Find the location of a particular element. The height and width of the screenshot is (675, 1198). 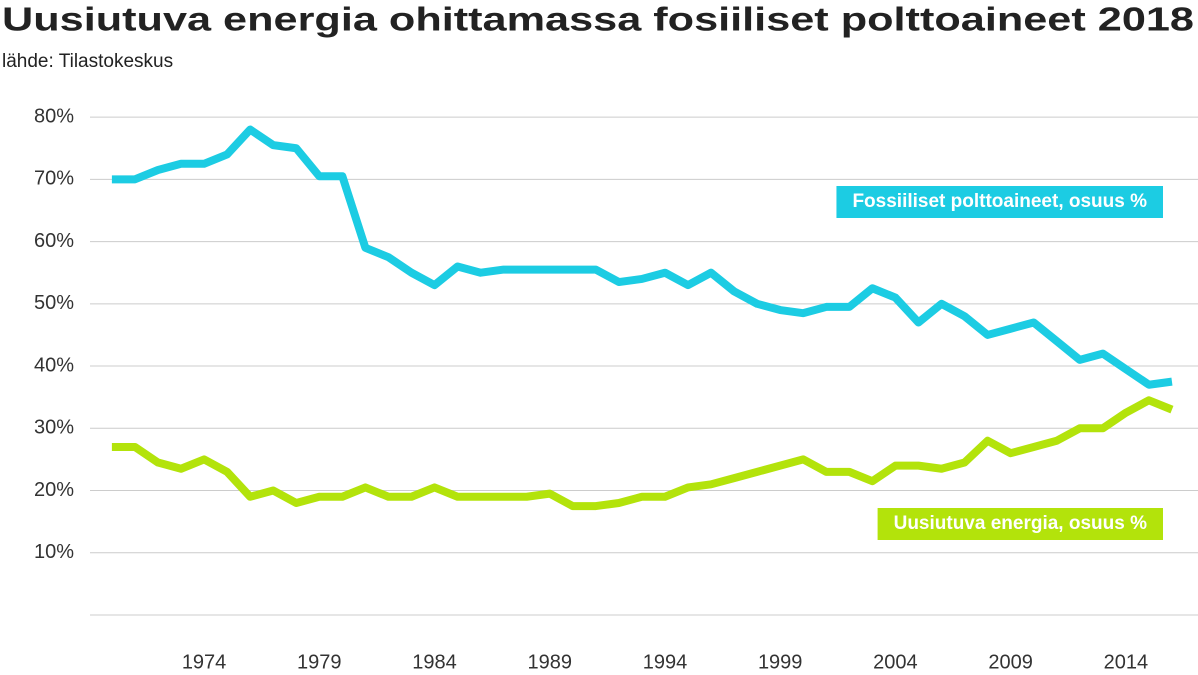

legend-item: Uusiutuva energia, osuus % is located at coordinates (1020, 524).